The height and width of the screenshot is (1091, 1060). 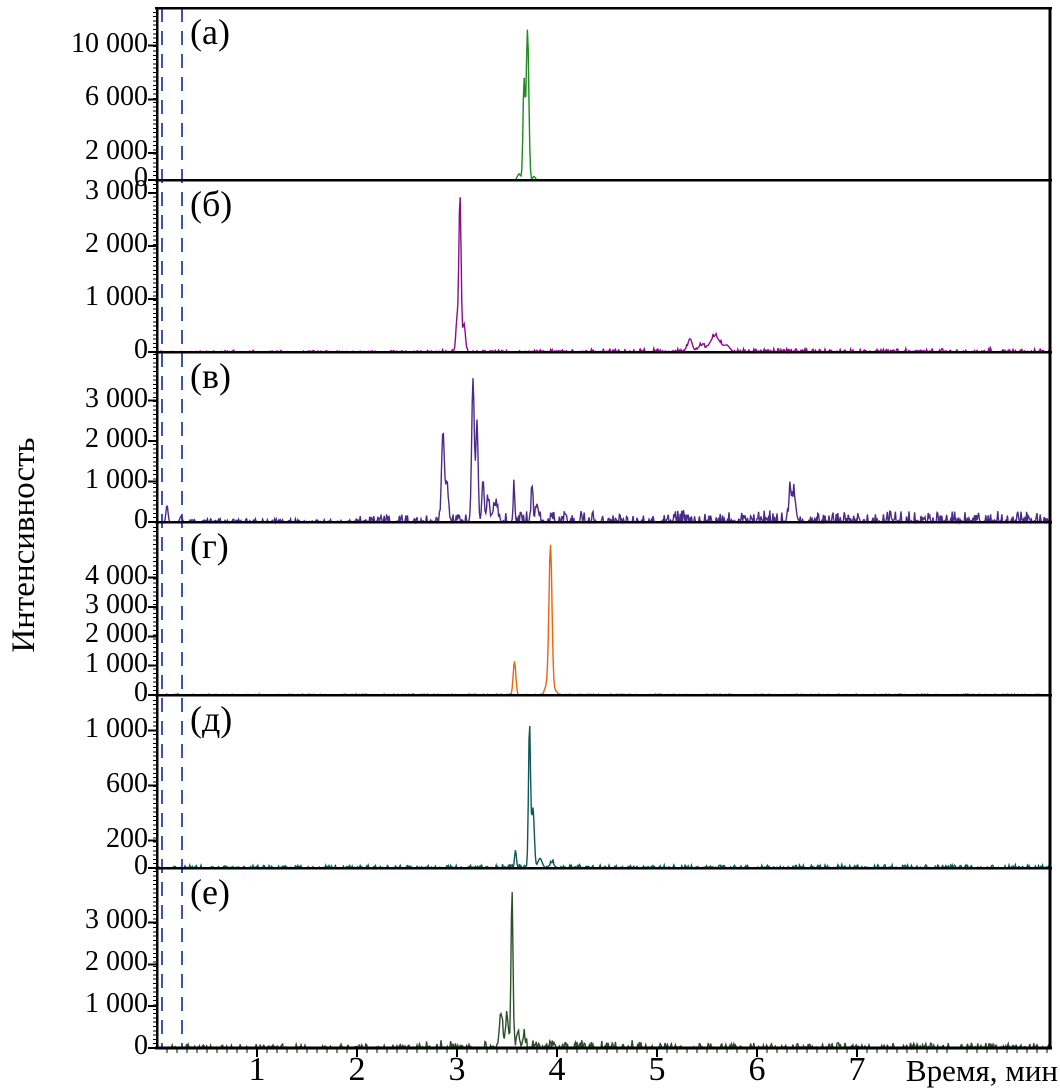 I want to click on chromatogram-trace-v, so click(x=604, y=451).